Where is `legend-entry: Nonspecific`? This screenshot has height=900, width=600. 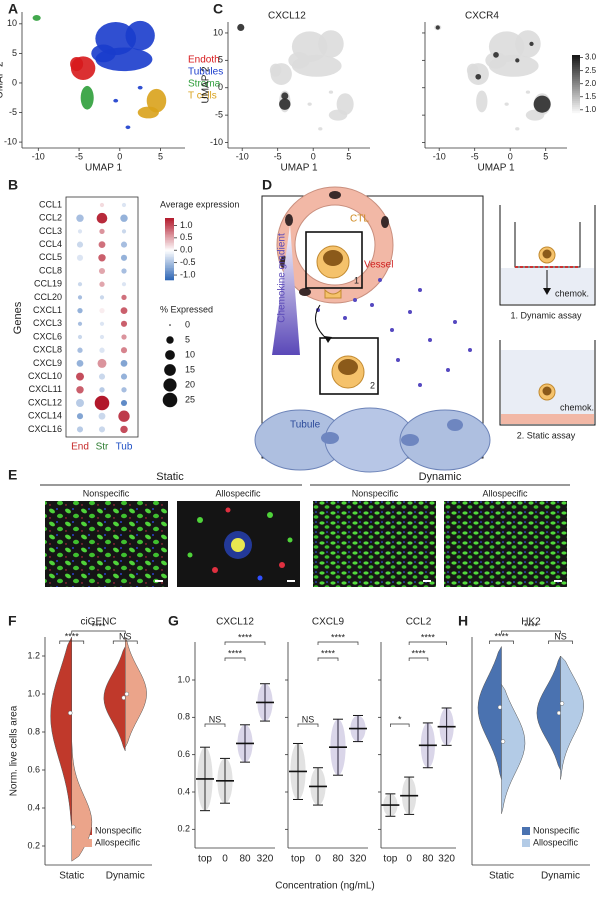
legend-entry: Nonspecific is located at coordinates (556, 830).